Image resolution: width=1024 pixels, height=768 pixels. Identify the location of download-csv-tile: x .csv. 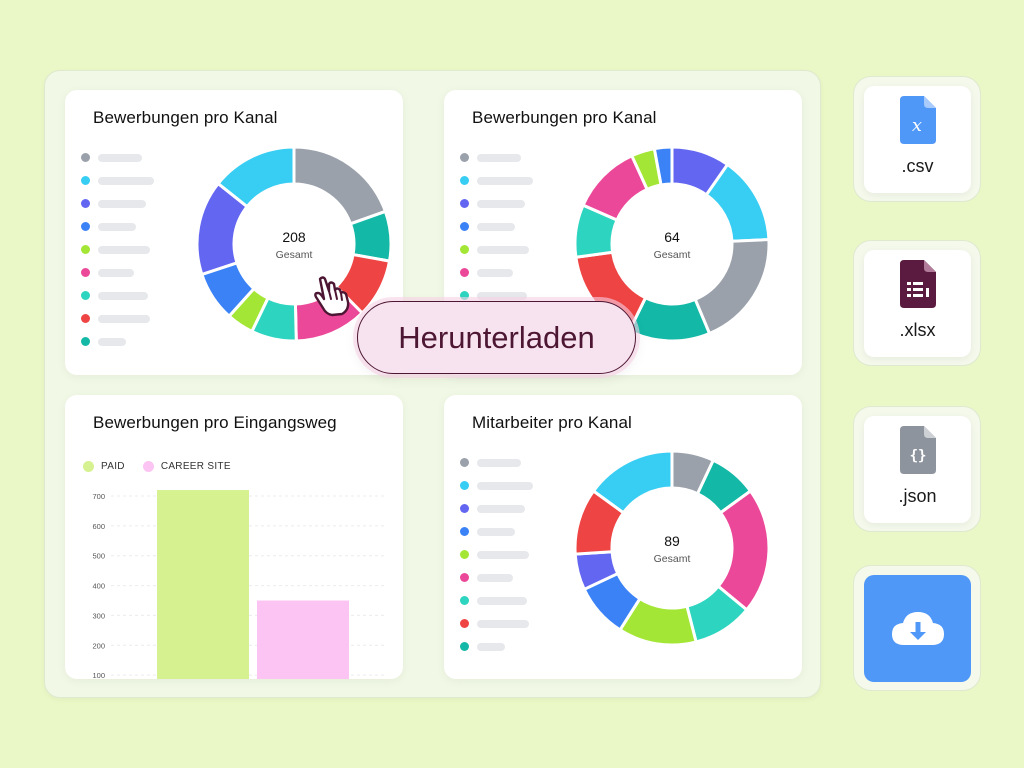
(917, 139).